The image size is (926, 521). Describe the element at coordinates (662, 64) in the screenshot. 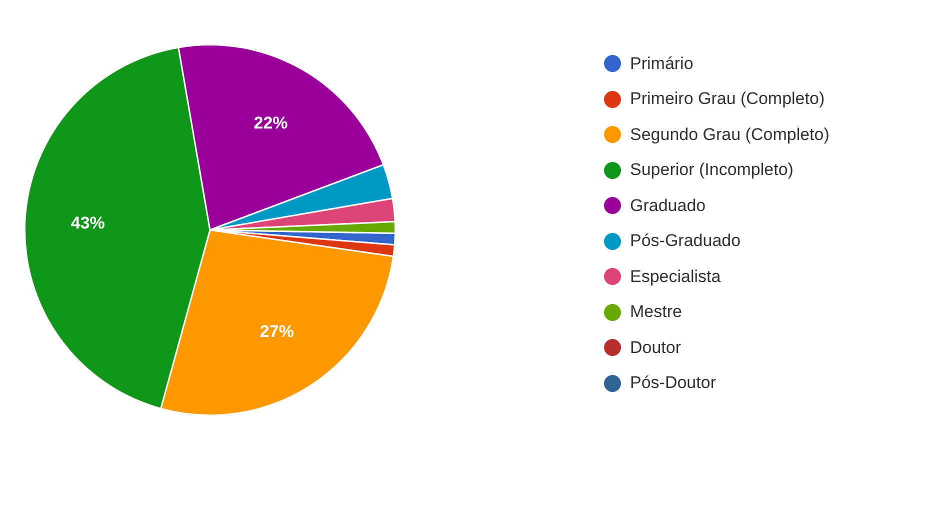

I see `legend-label: Primário` at that location.